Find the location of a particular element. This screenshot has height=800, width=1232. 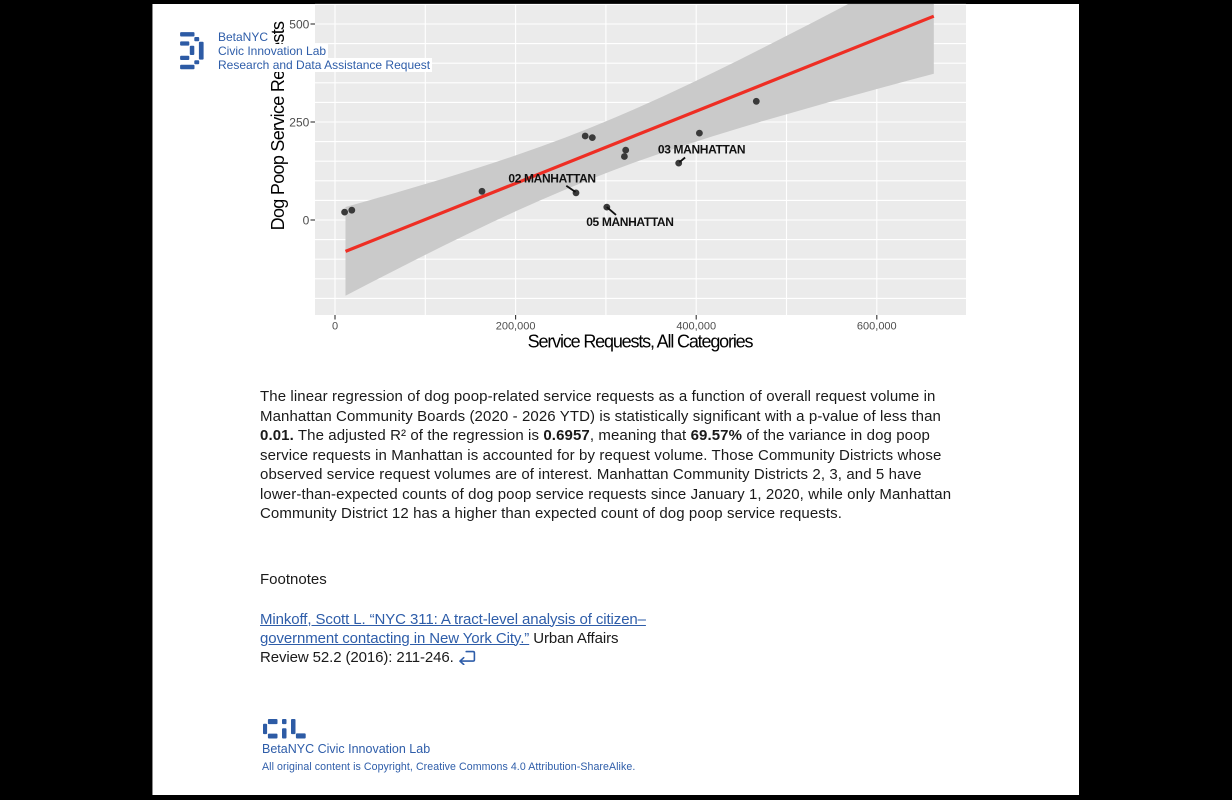

svg-text: 02 MANHATTAN is located at coordinates (551, 179).